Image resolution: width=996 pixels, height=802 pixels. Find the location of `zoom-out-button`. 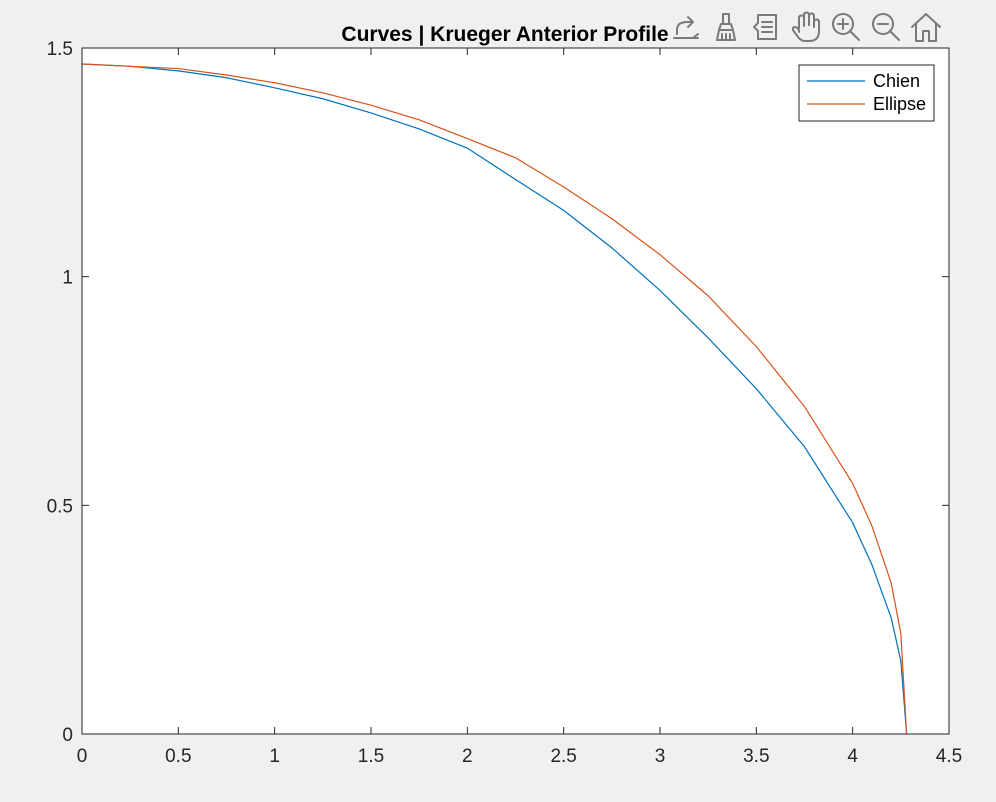

zoom-out-button is located at coordinates (886, 27).